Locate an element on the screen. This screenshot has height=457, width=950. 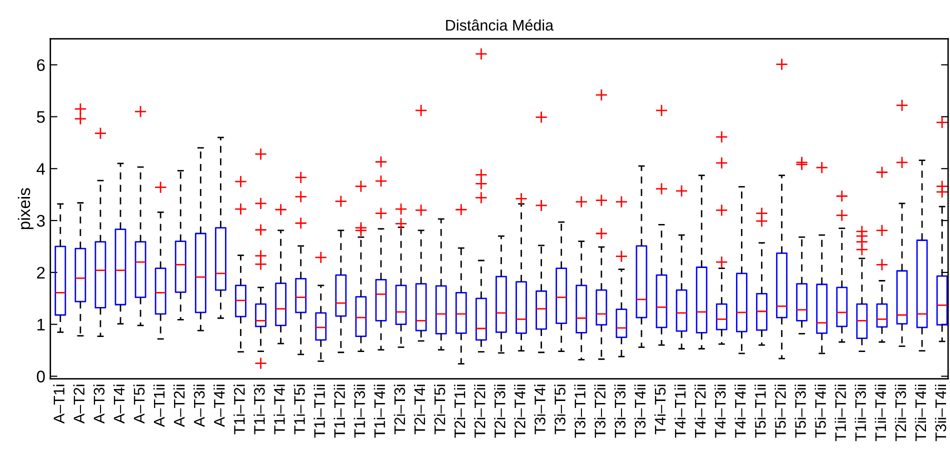
x-tick-label: T3i–T4ii is located at coordinates (640, 411).